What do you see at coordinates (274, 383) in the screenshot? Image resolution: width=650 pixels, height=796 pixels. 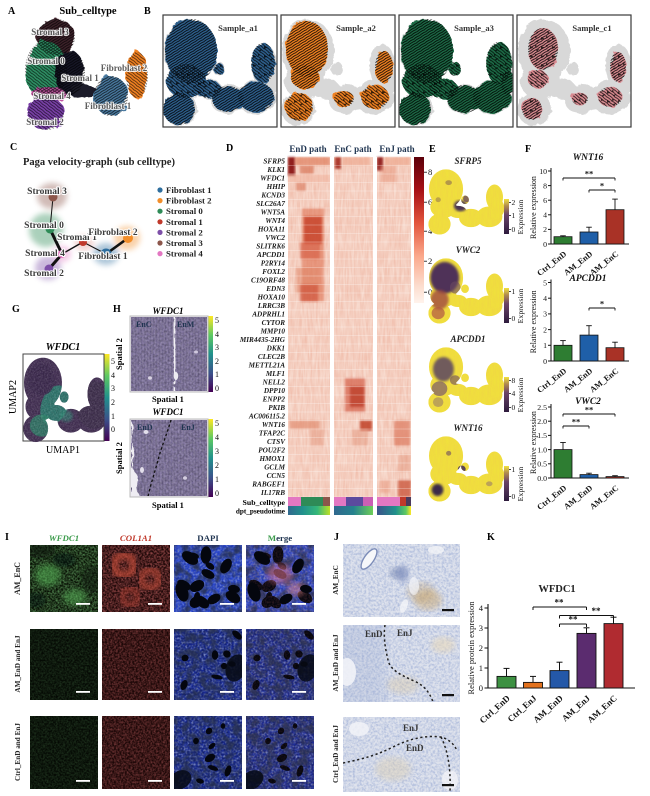 I see `svg-text: NELL2` at bounding box center [274, 383].